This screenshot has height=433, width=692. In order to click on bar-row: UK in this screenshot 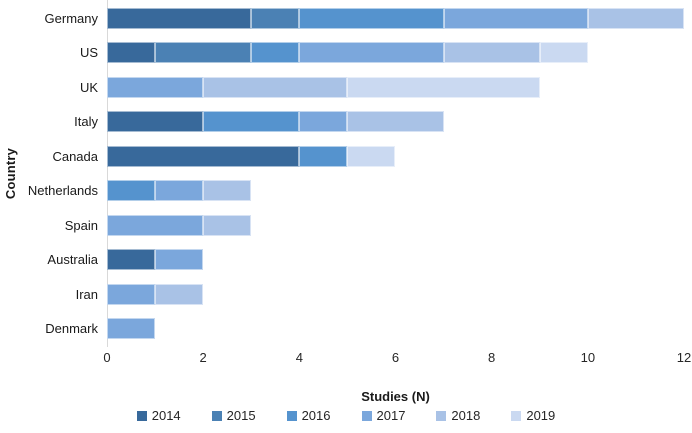, I will do `click(346, 87)`.